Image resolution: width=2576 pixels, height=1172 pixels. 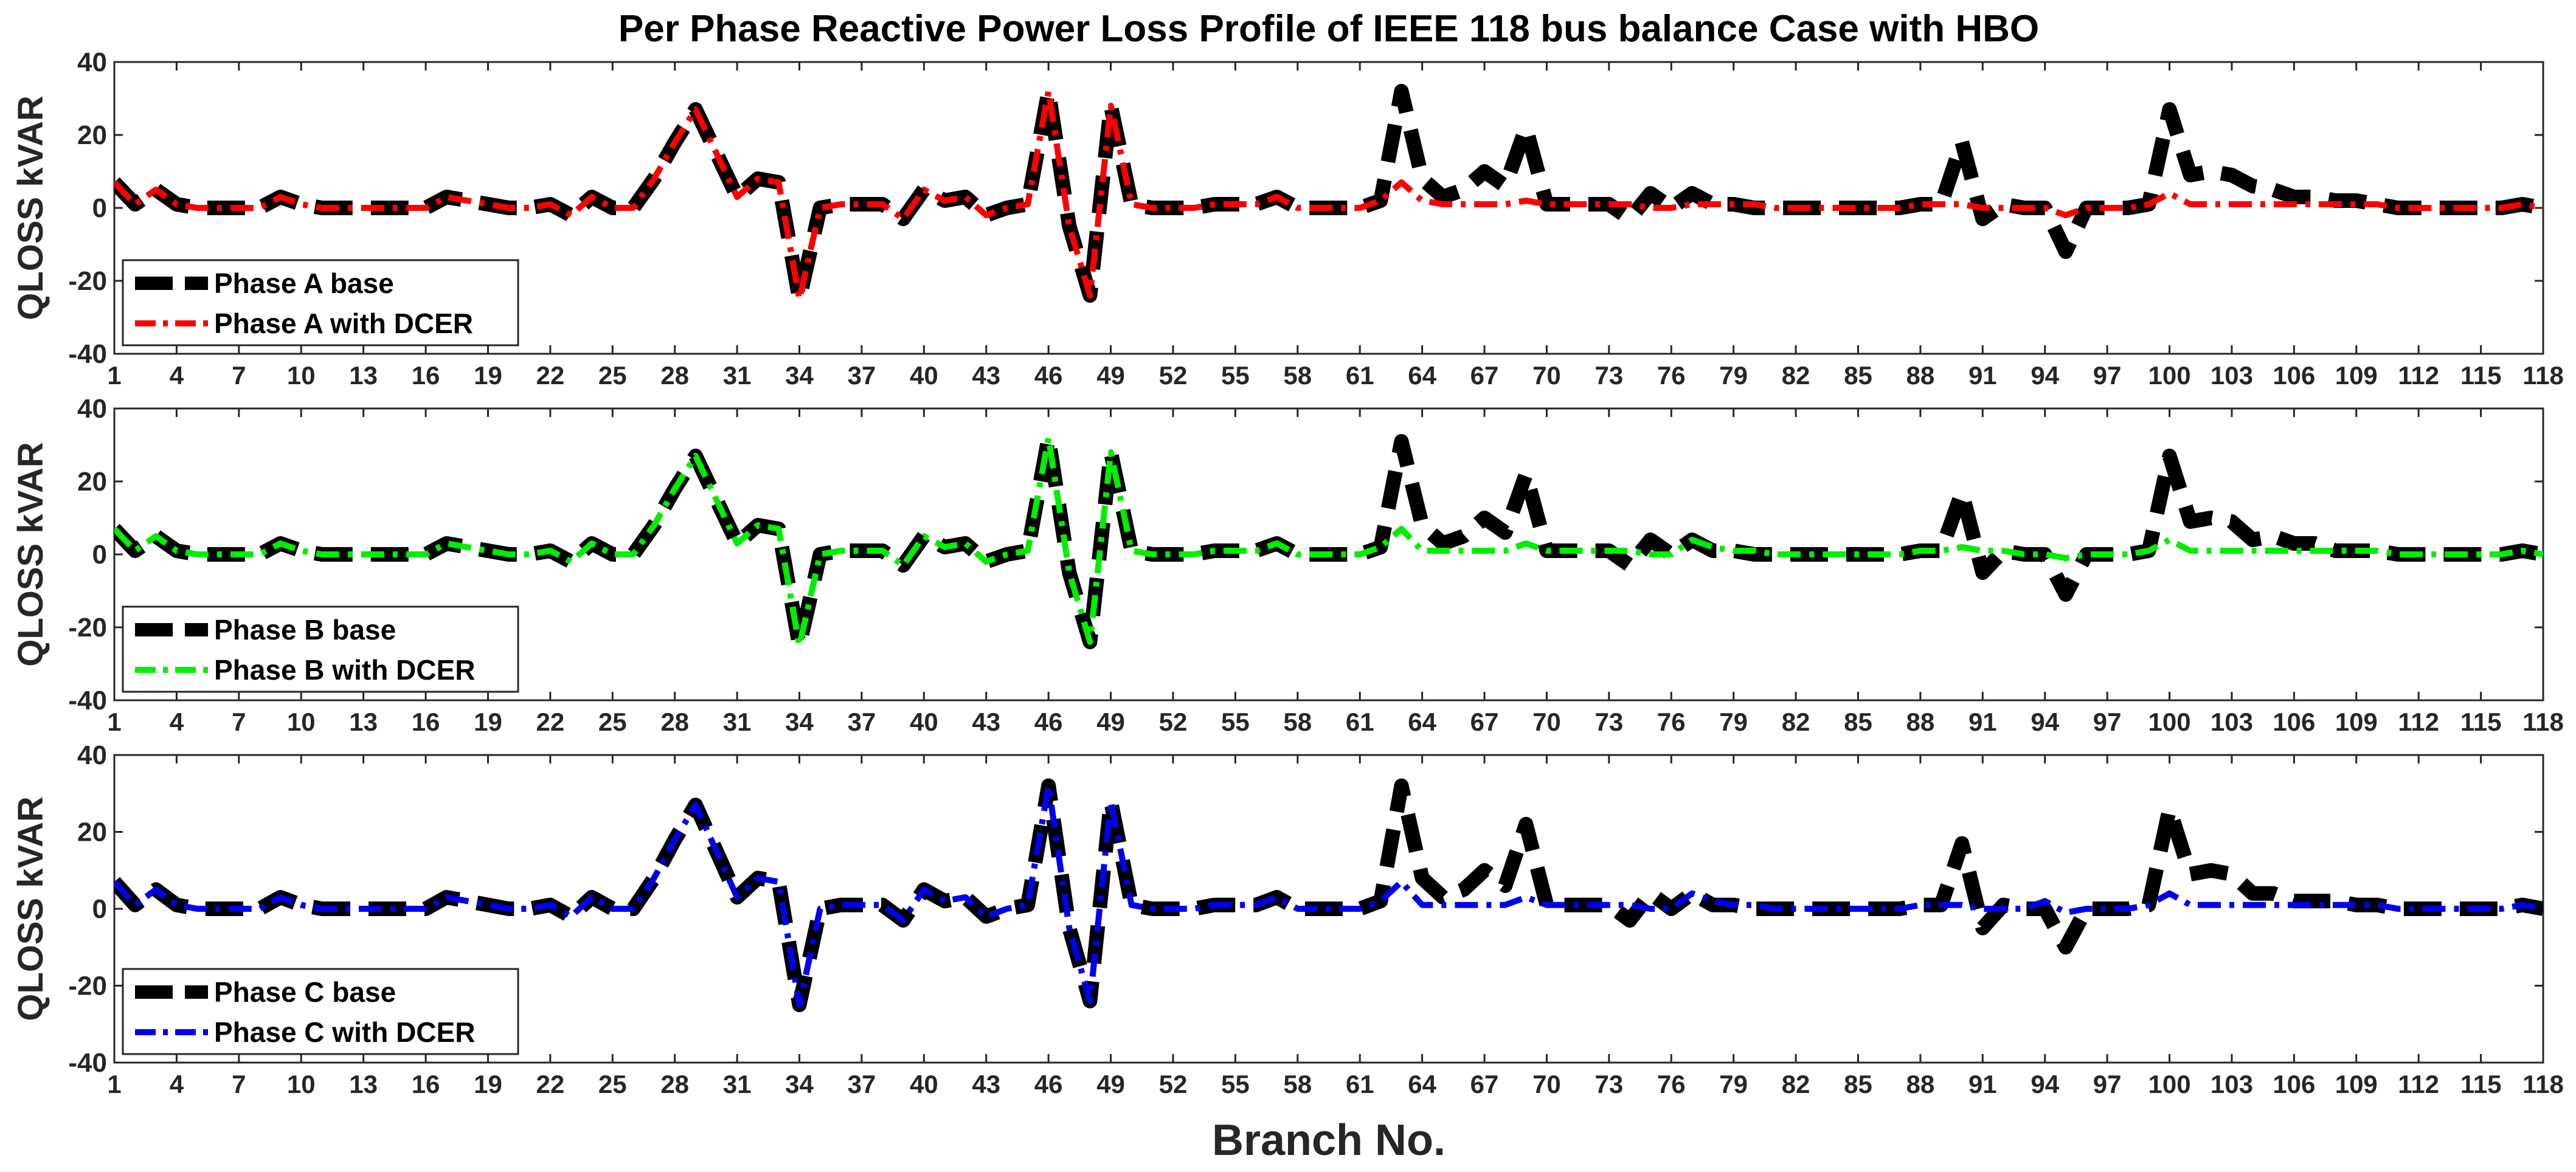 I want to click on legend-label: Phase A with DCER, so click(x=343, y=323).